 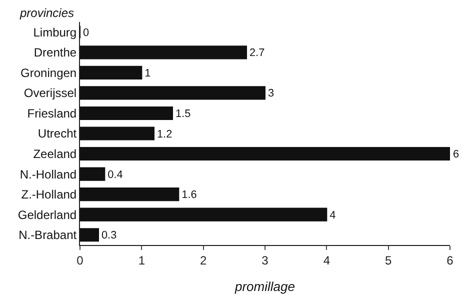 I want to click on y-tick-label: Gelderland, so click(x=47, y=215).